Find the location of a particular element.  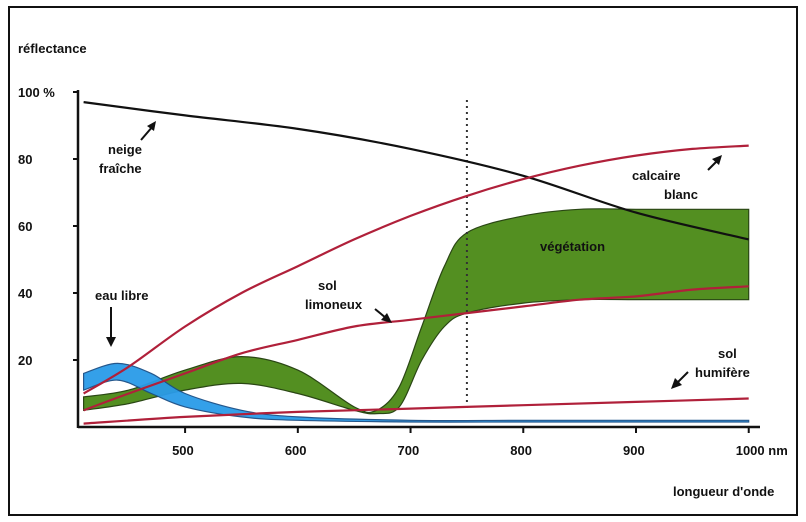

arrow-limoneux is located at coordinates (383, 315).